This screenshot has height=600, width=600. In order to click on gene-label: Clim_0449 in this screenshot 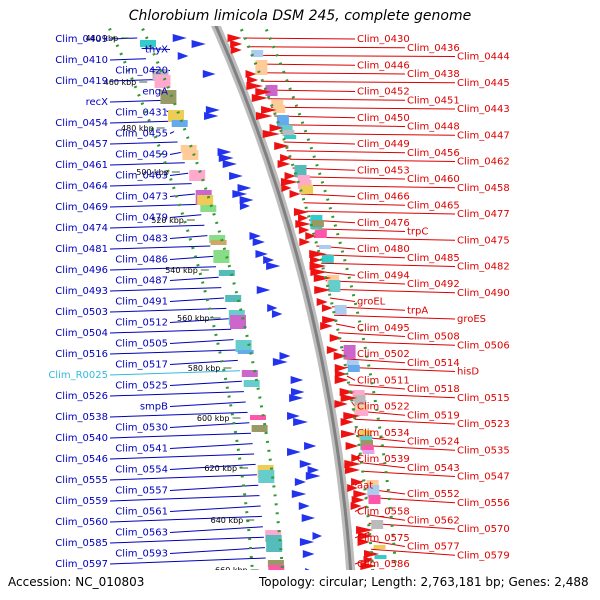, I will do `click(383, 144)`.